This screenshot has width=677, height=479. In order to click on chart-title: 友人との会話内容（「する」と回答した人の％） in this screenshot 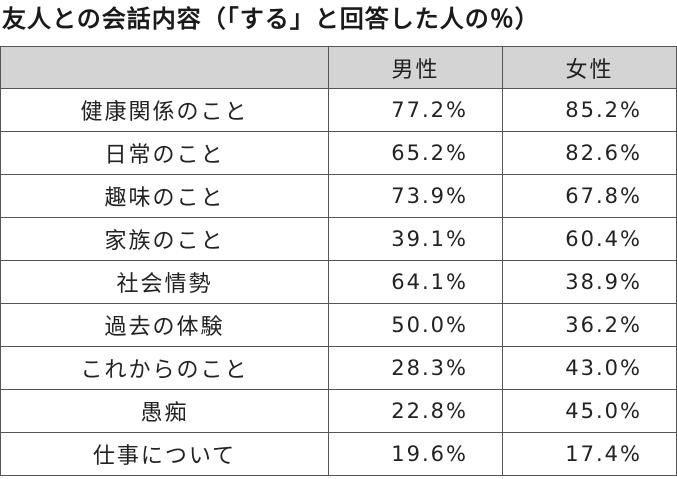, I will do `click(271, 19)`.